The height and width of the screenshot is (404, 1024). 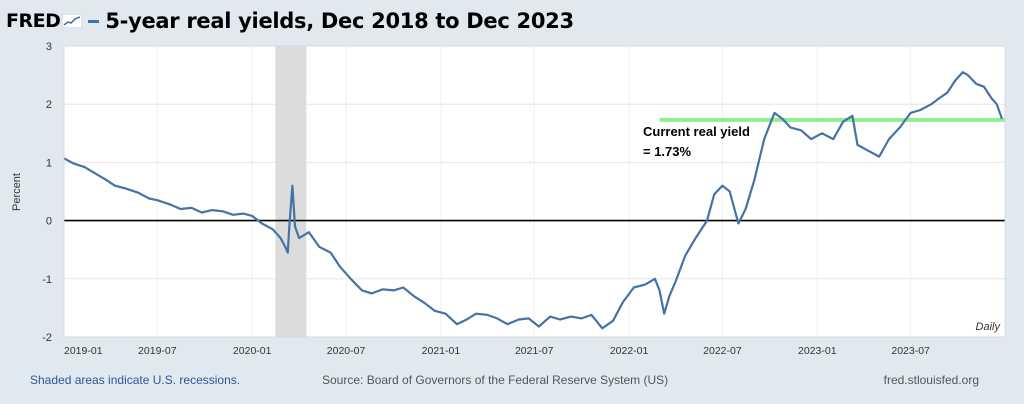 What do you see at coordinates (72, 21) in the screenshot?
I see `trend-graph-icon` at bounding box center [72, 21].